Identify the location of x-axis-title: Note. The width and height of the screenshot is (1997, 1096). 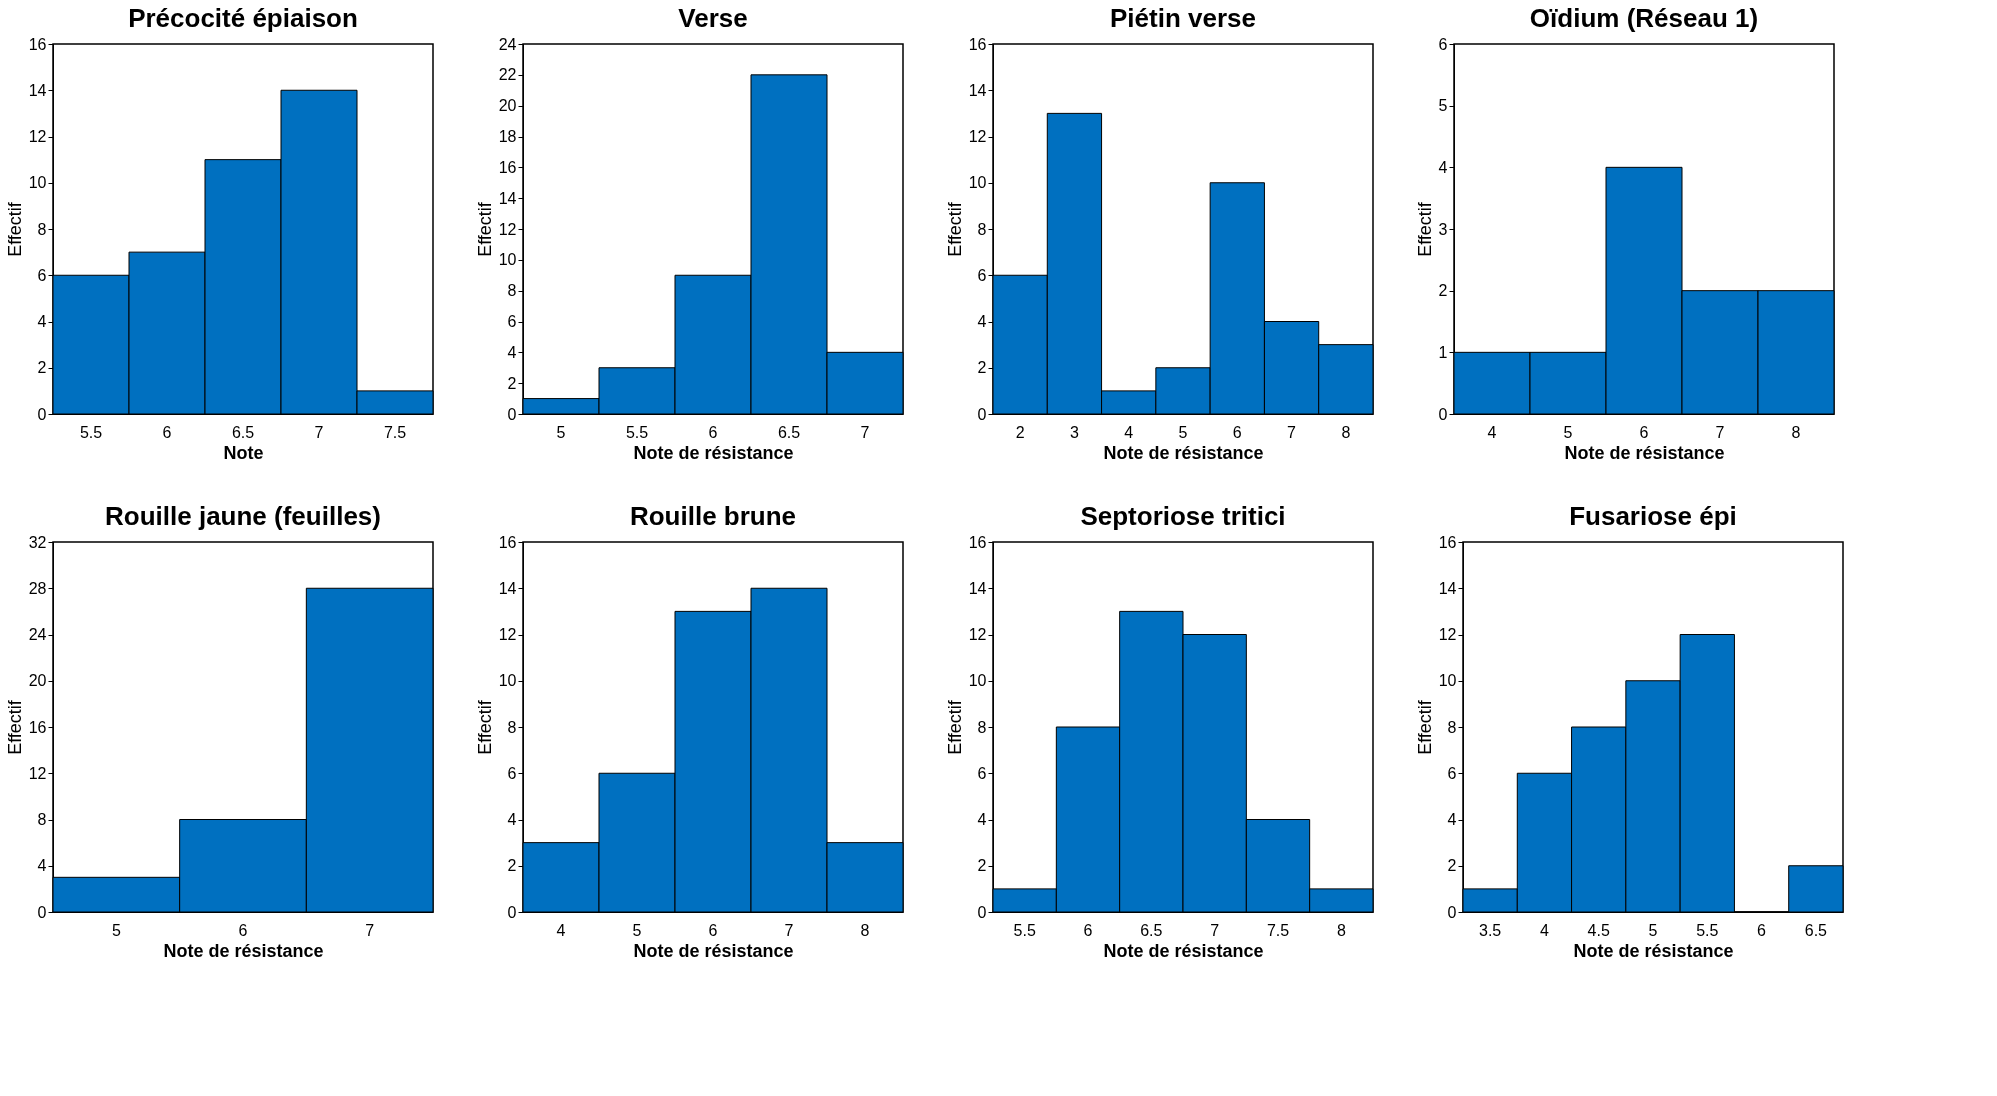
(243, 452).